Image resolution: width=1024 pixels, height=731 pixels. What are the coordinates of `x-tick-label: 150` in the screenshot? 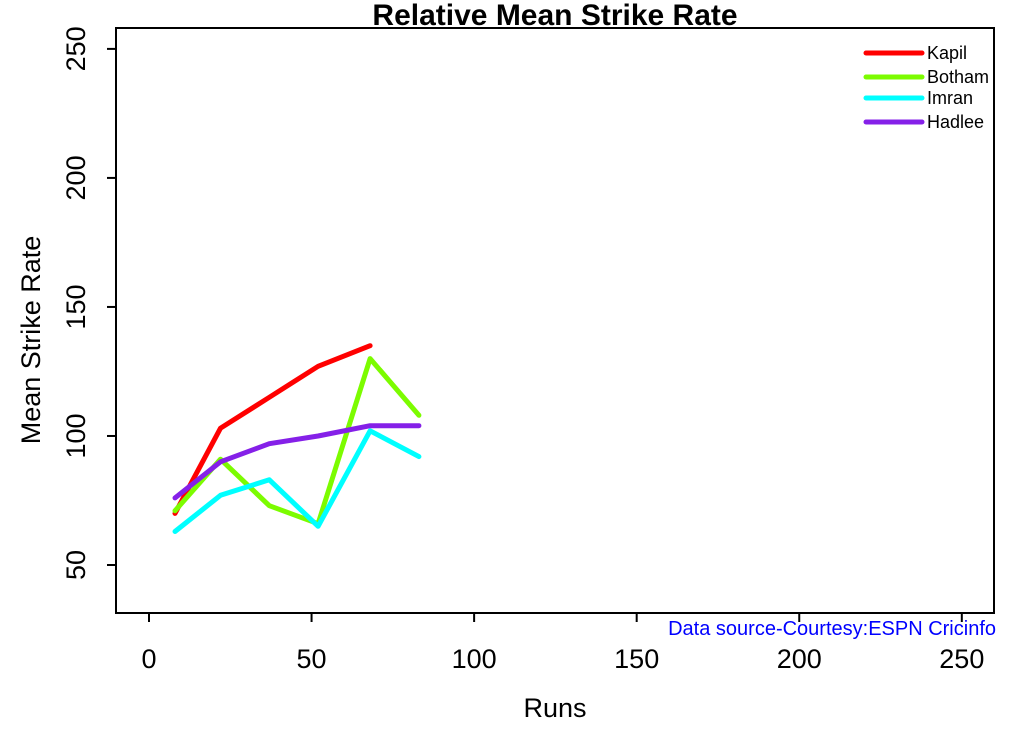 It's located at (636, 659).